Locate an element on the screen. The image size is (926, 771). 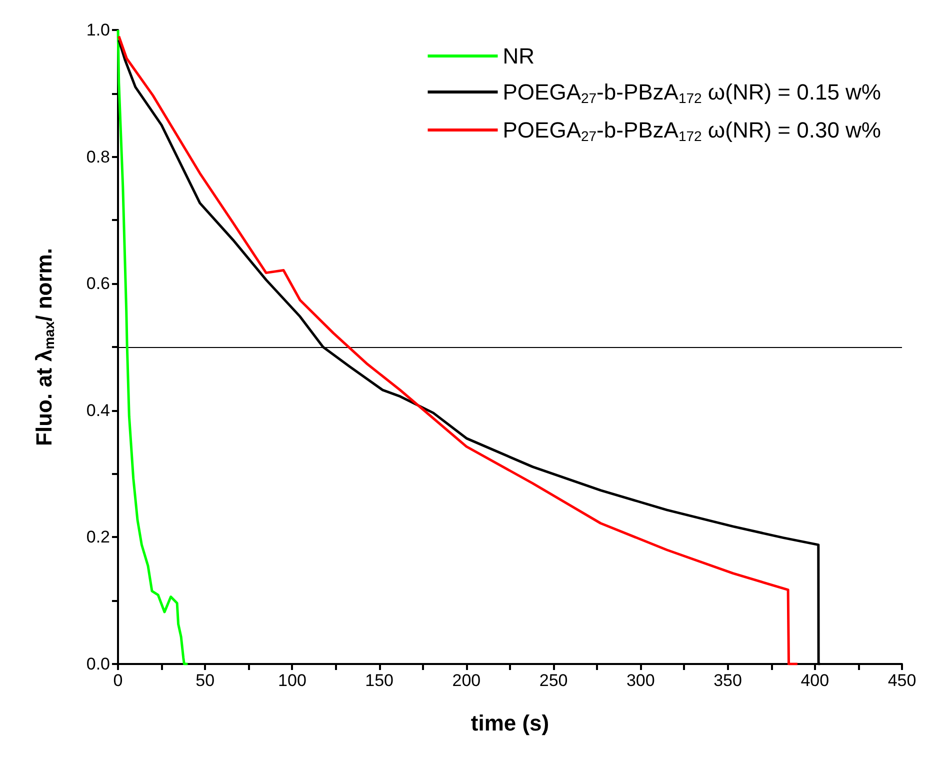
y-axis-title: Fluo. at λmax/ norm. is located at coordinates (44, 347).